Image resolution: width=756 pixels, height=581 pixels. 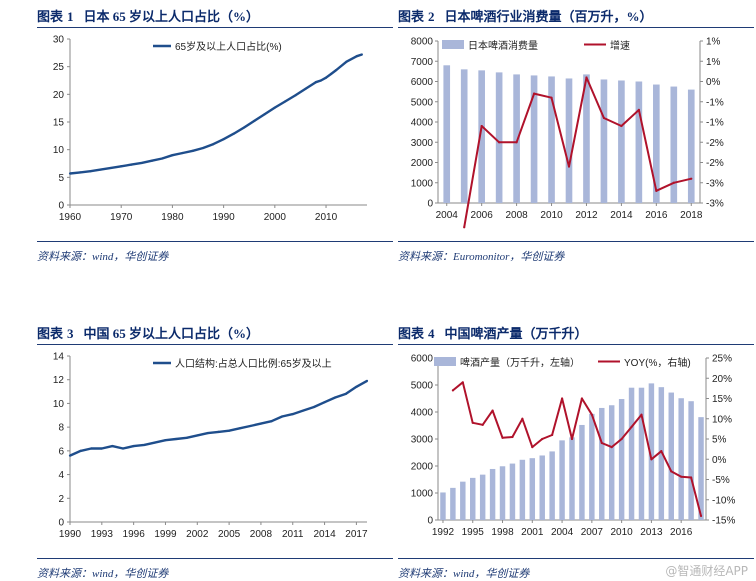 What do you see at coordinates (59, 357) in the screenshot?
I see `y-tick-label: 14` at bounding box center [59, 357].